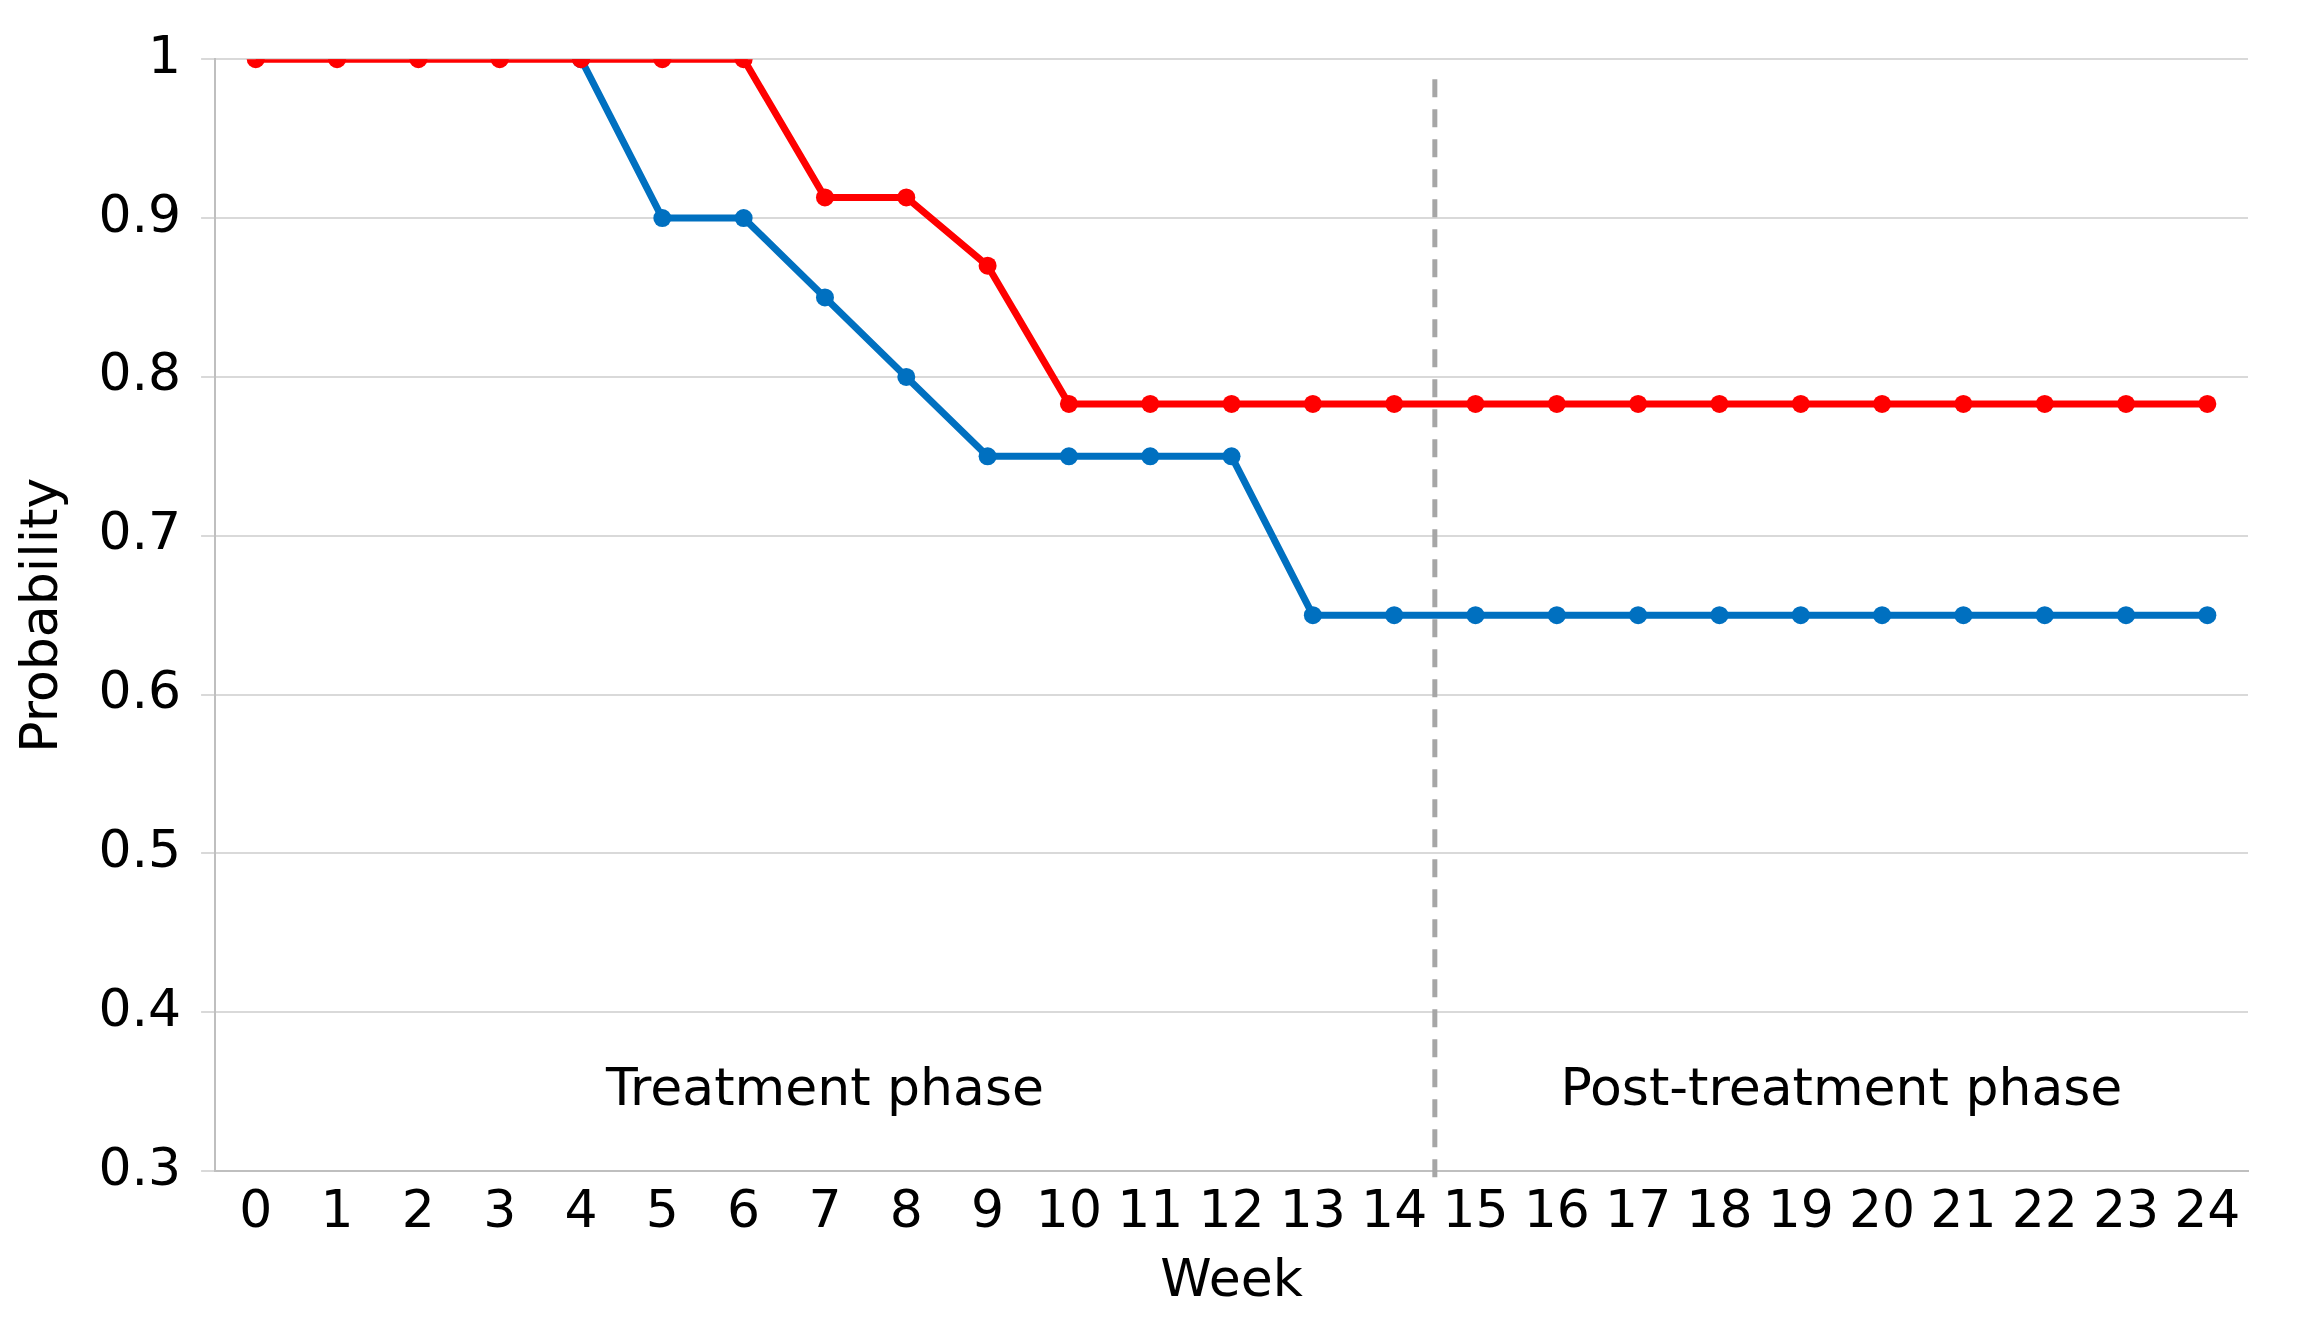 This screenshot has width=2306, height=1331. I want to click on annotation: Treatment phase, so click(824, 1086).